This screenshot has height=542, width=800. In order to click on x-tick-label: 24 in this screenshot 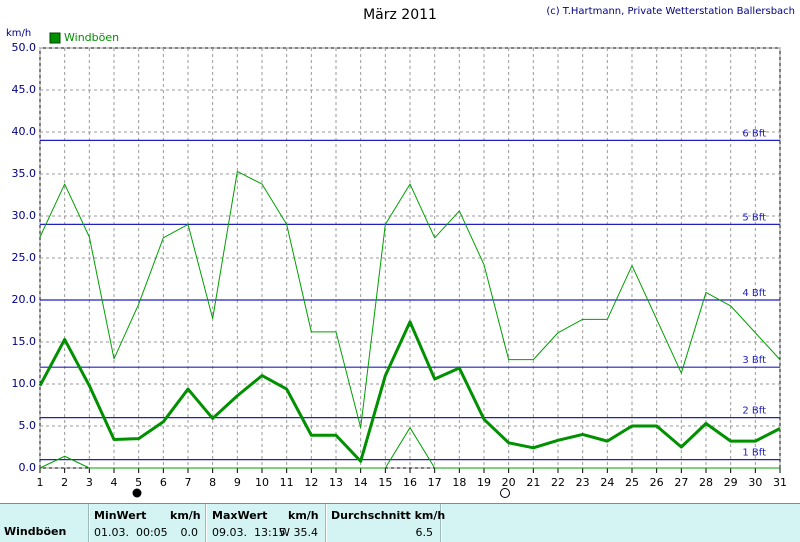, I will do `click(607, 482)`.